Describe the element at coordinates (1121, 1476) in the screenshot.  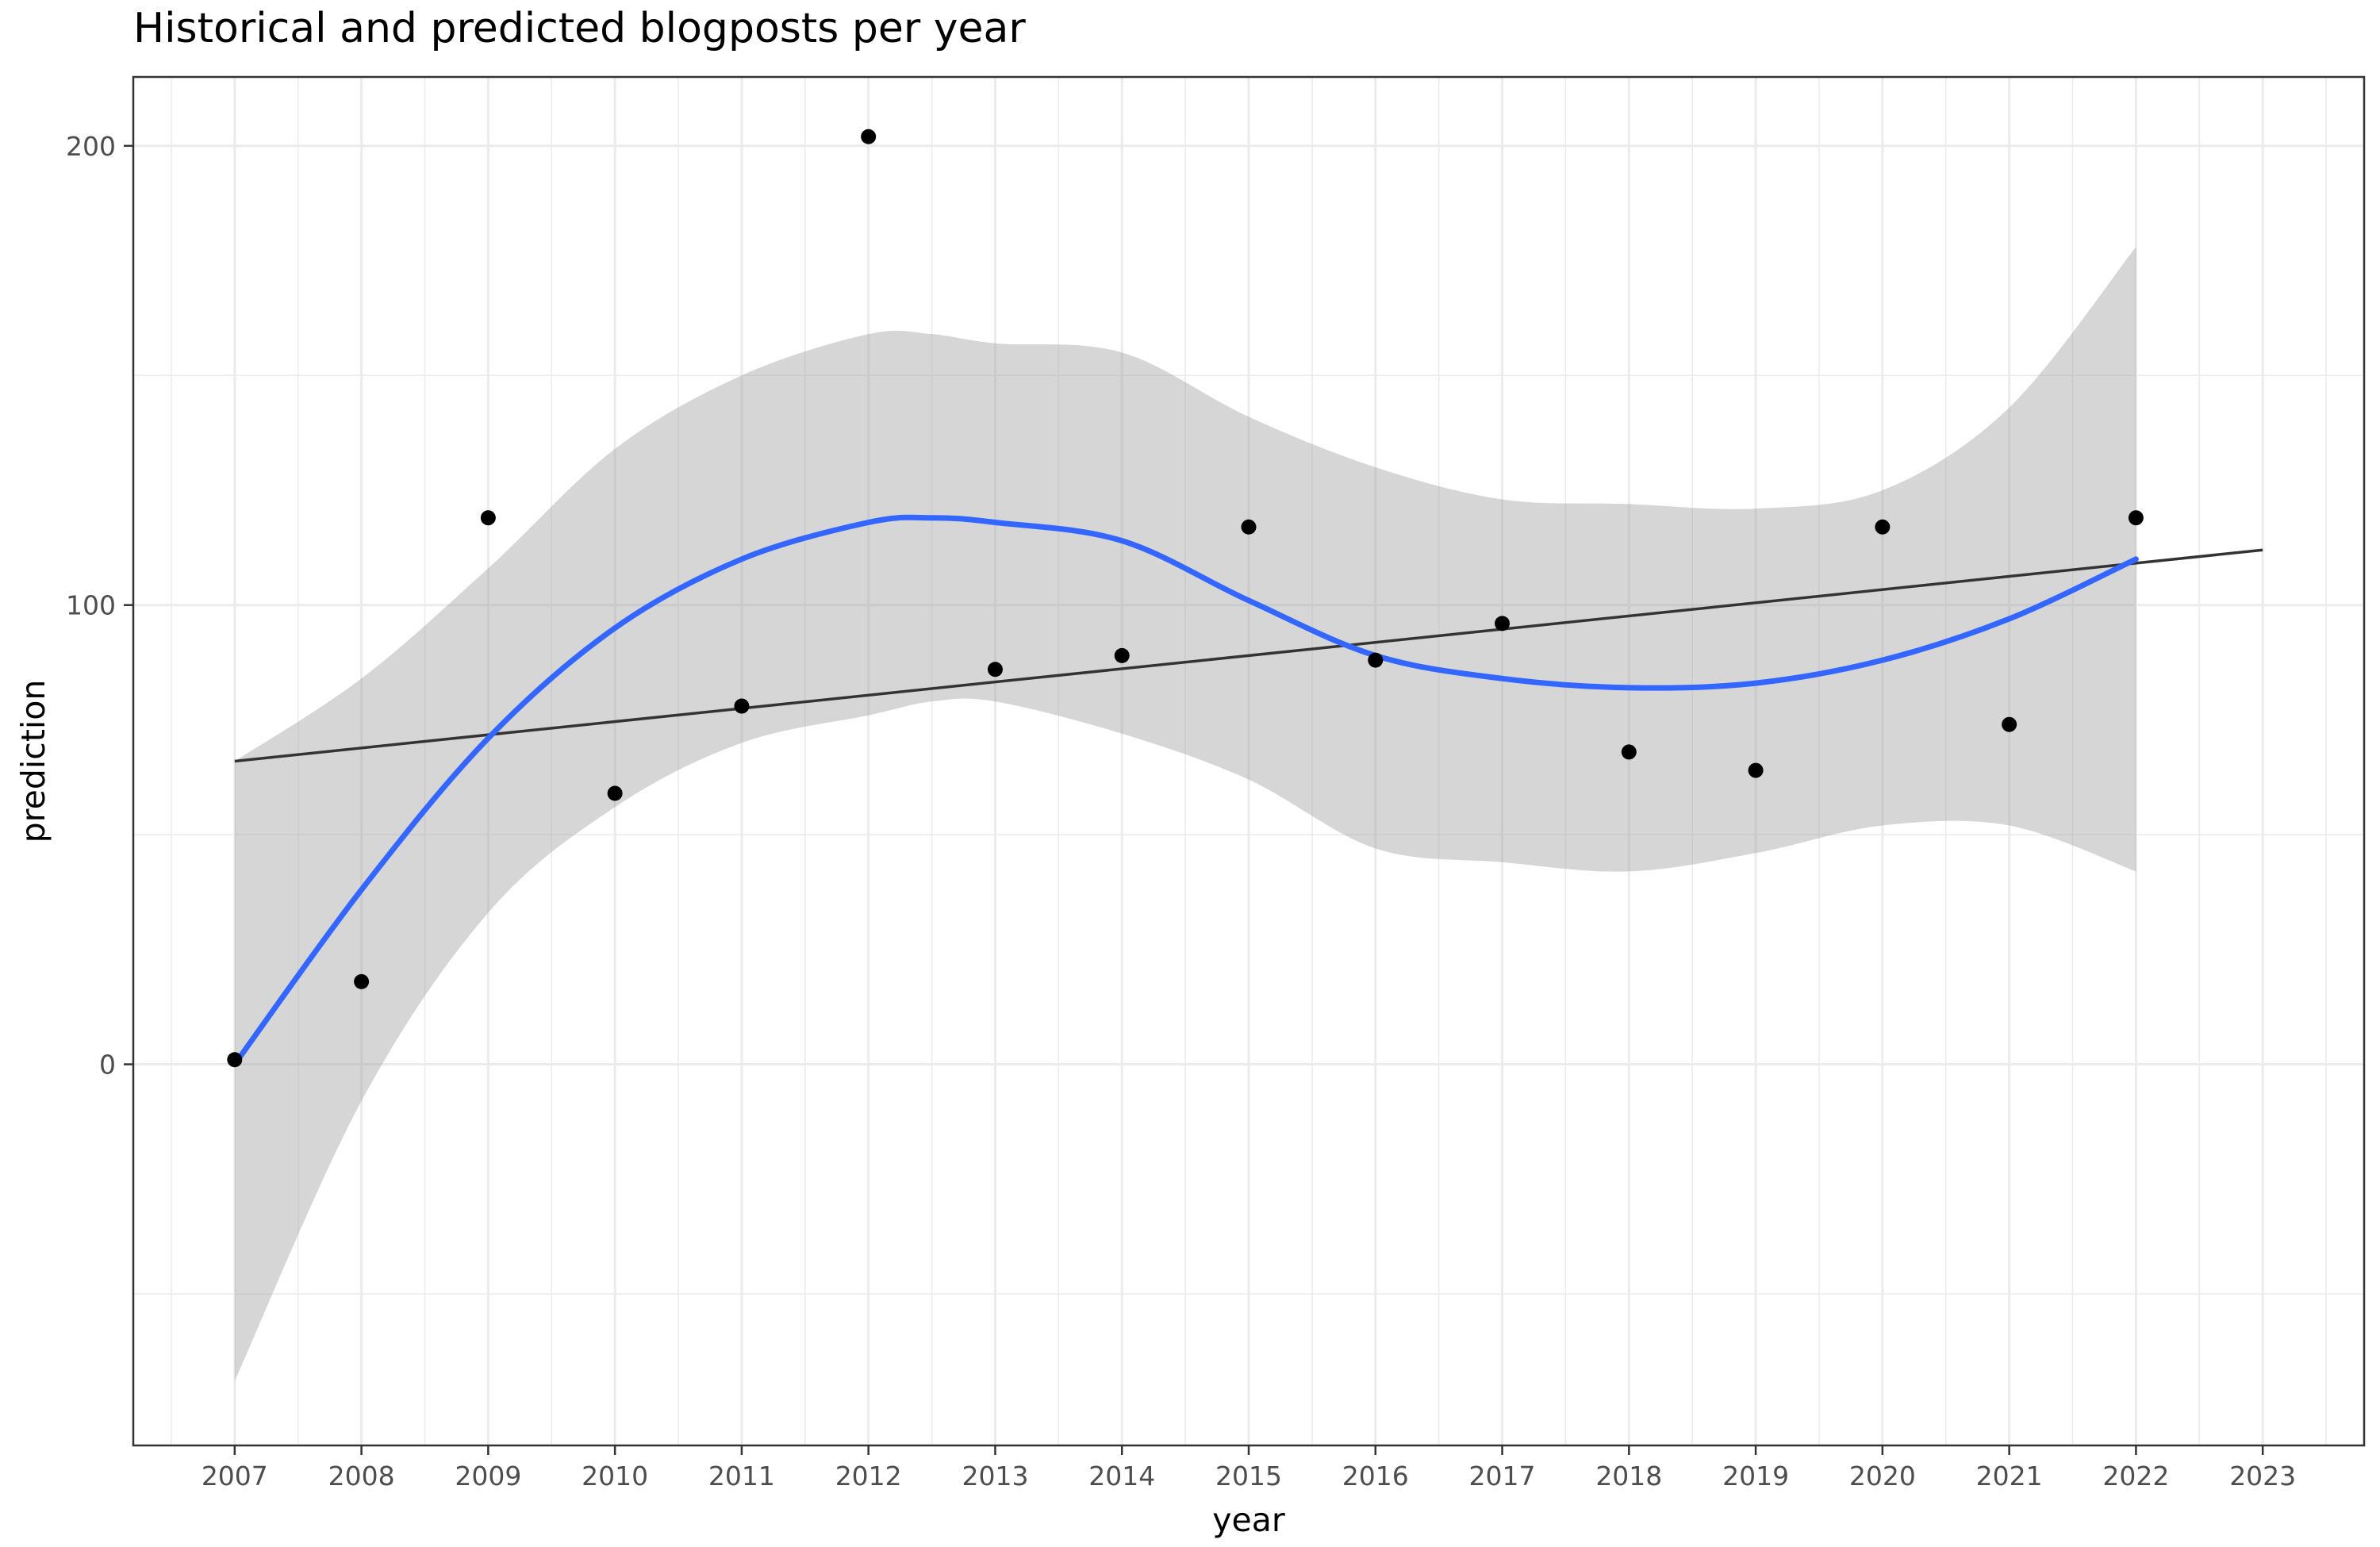
I see `x-tick-label: 2014` at that location.